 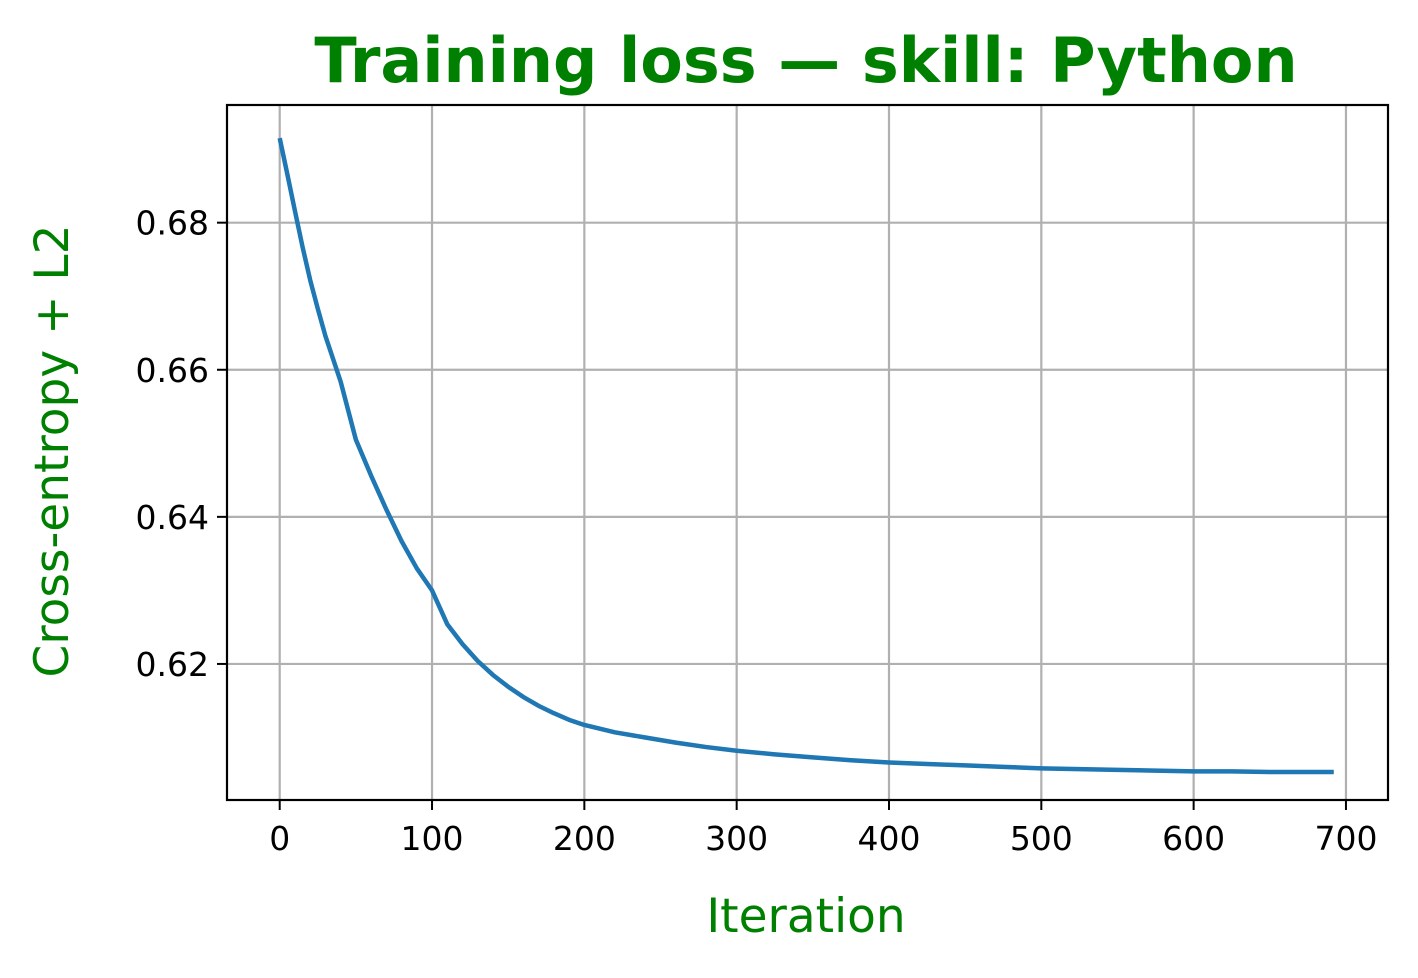 I want to click on x-tick-label: 200, so click(x=584, y=838).